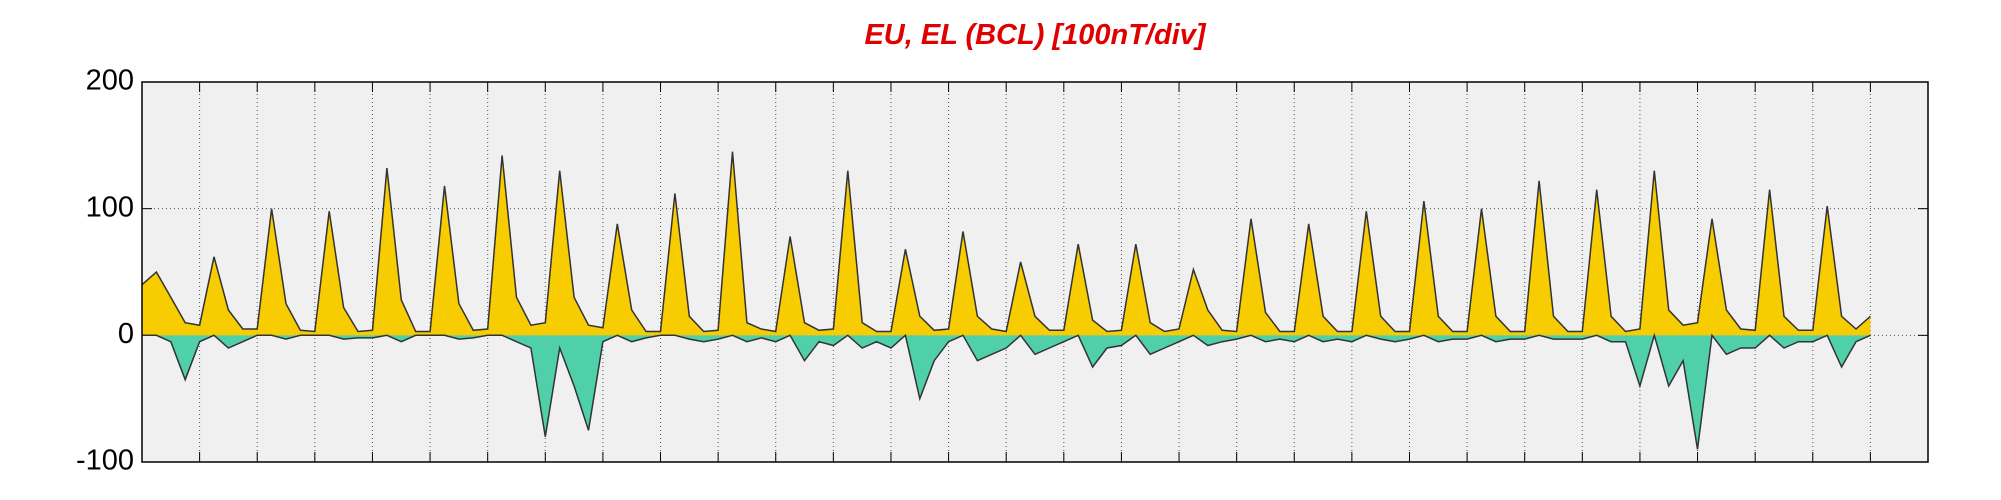 The image size is (2001, 500). Describe the element at coordinates (110, 207) in the screenshot. I see `y-tick-label: 100` at that location.